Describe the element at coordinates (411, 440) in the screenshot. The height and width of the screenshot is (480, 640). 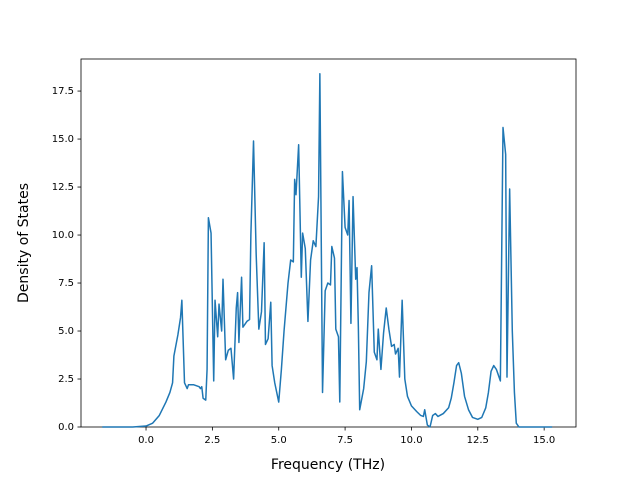
I see `x-tick-label: 10.0` at that location.